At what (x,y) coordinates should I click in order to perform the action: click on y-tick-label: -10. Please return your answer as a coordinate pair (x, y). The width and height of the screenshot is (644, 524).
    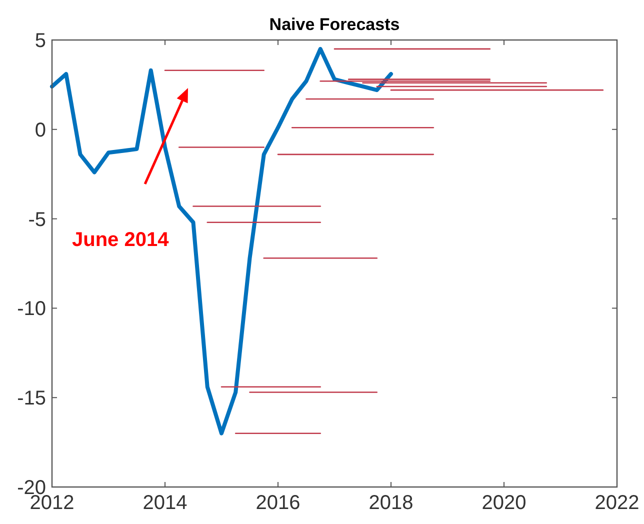
    Looking at the image, I should click on (31, 309).